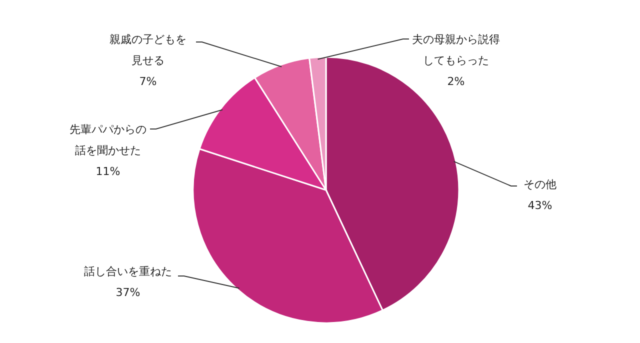 Image resolution: width=640 pixels, height=343 pixels. I want to click on data-label: 2%, so click(456, 81).